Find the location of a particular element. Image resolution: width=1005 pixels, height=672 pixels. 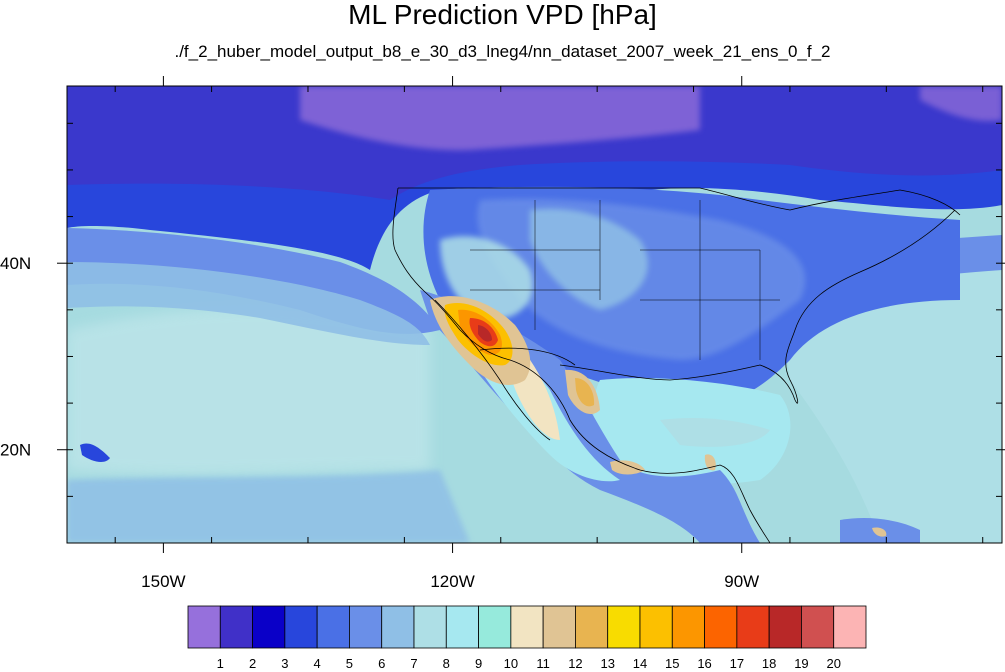

chihuahua-gold is located at coordinates (585, 392).